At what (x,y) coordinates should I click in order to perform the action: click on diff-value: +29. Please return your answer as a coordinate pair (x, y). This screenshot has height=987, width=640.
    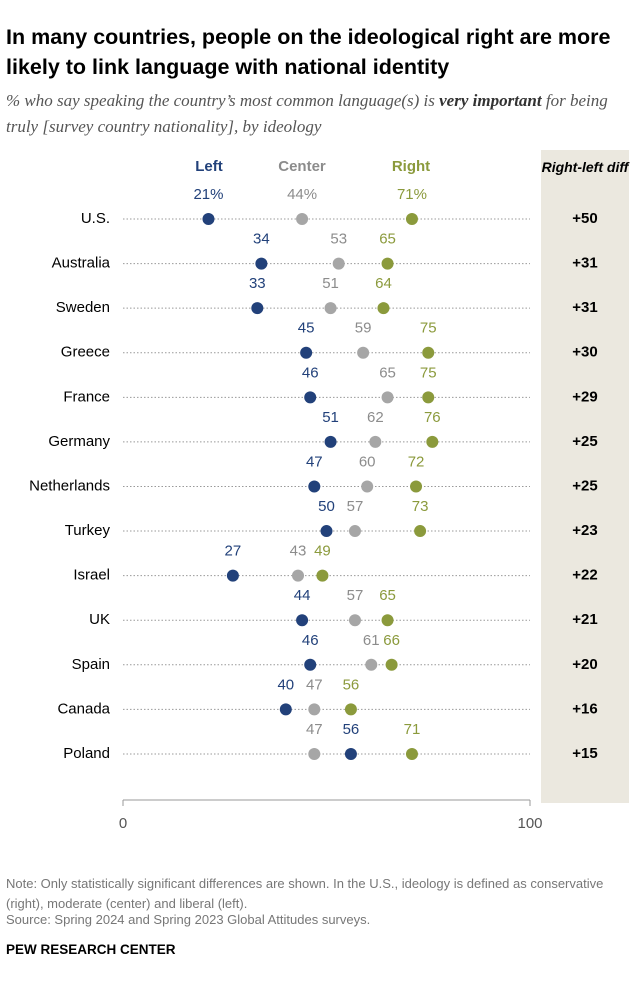
    Looking at the image, I should click on (584, 396).